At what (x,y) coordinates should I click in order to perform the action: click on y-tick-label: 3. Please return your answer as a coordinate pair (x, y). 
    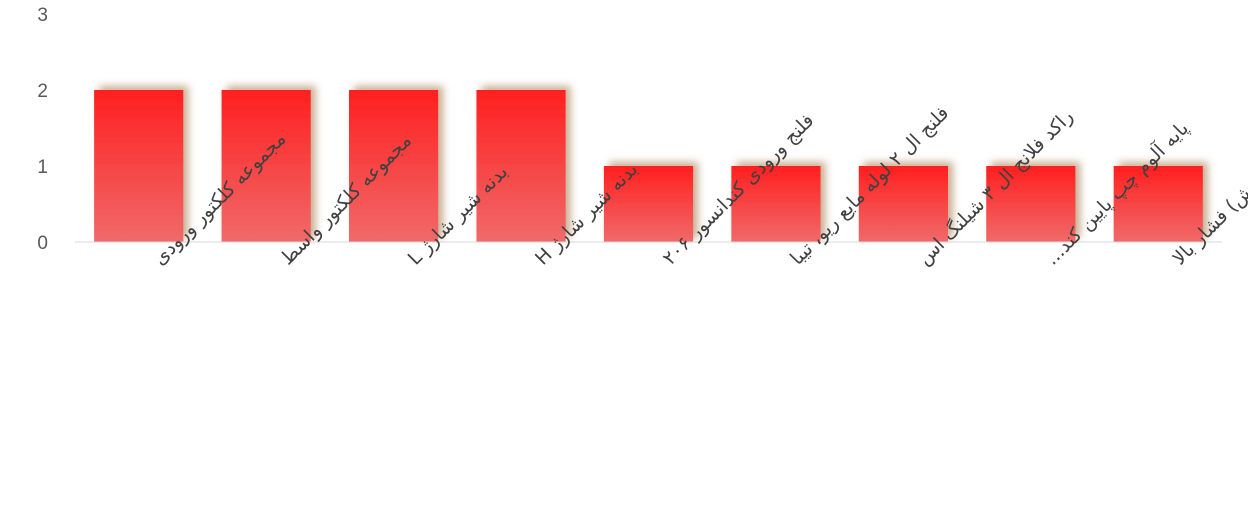
    Looking at the image, I should click on (42, 15).